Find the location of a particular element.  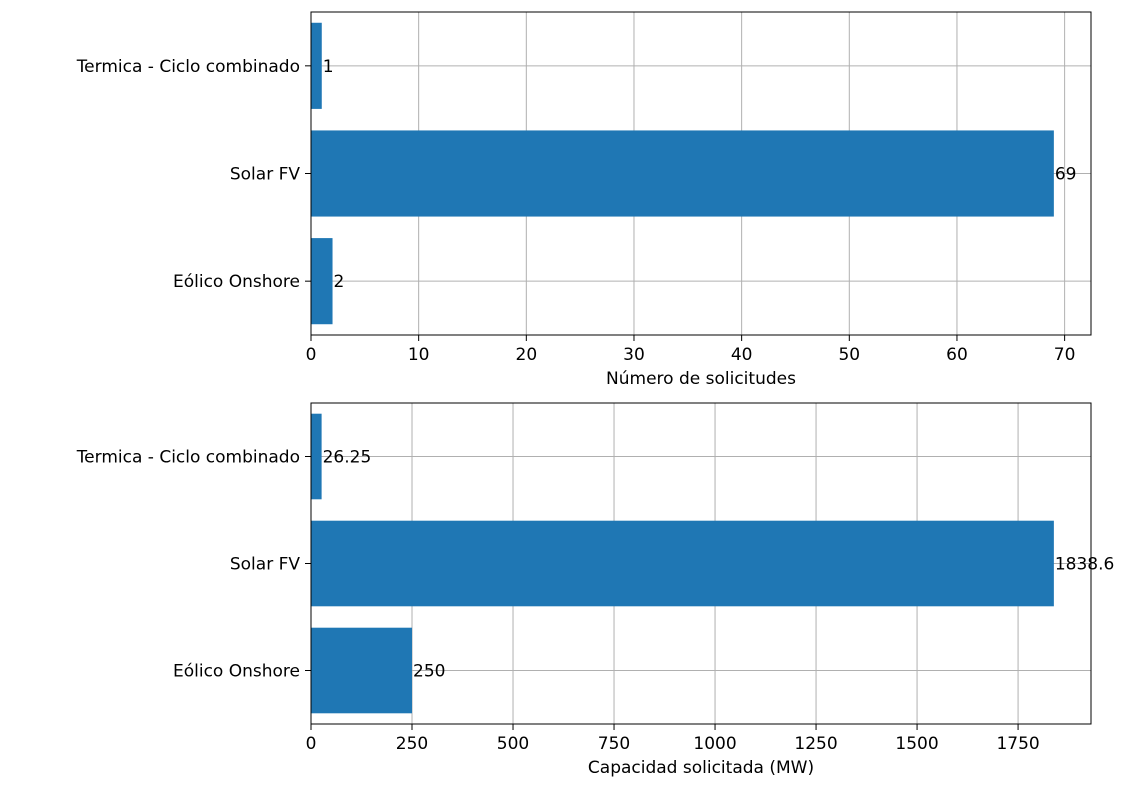

x-tick-label: 70 is located at coordinates (1065, 355).